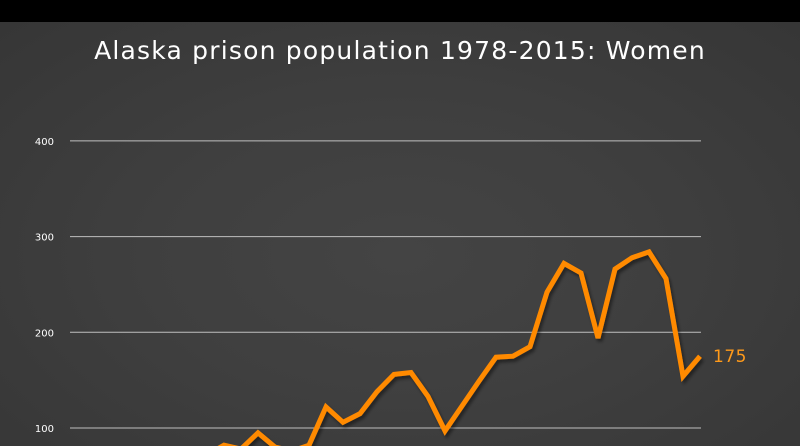 This screenshot has width=800, height=446. What do you see at coordinates (730, 357) in the screenshot?
I see `end-value-label: 175` at bounding box center [730, 357].